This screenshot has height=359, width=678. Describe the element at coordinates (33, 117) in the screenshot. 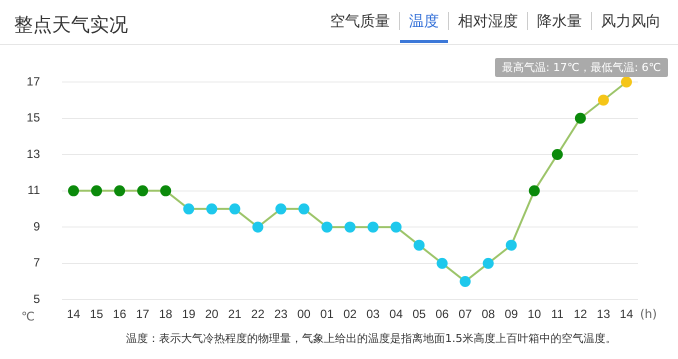

I see `y-tick-label: 15` at that location.